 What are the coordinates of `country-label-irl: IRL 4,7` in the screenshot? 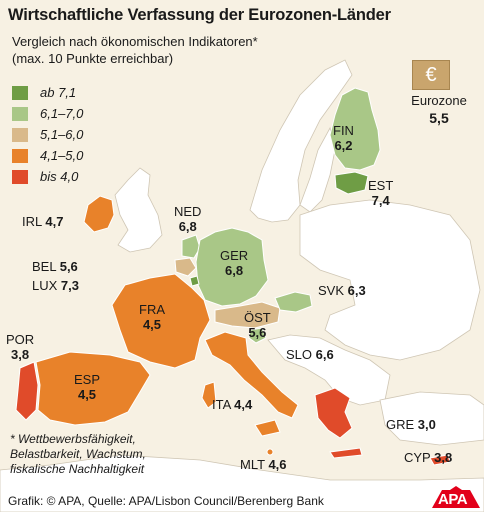 It's located at (42, 221).